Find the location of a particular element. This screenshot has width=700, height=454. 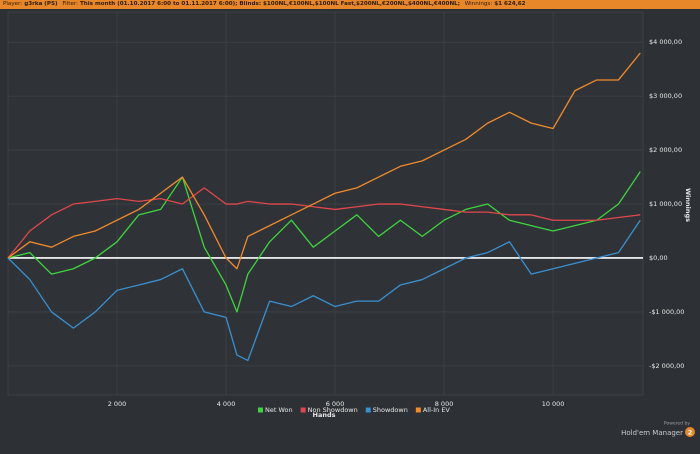

x-tick-label: 10 000 is located at coordinates (553, 404).